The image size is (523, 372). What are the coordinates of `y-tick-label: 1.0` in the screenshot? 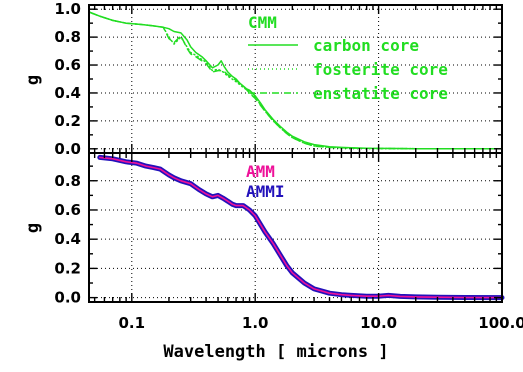 It's located at (67, 9).